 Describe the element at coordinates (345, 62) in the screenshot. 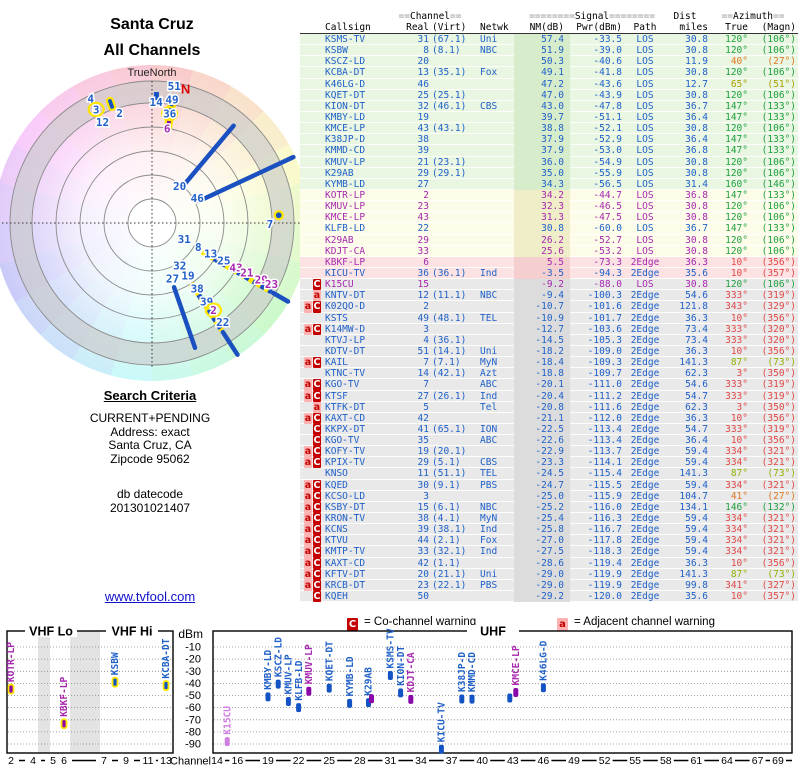

I see `cell-callsign: KSCZ-LD` at that location.